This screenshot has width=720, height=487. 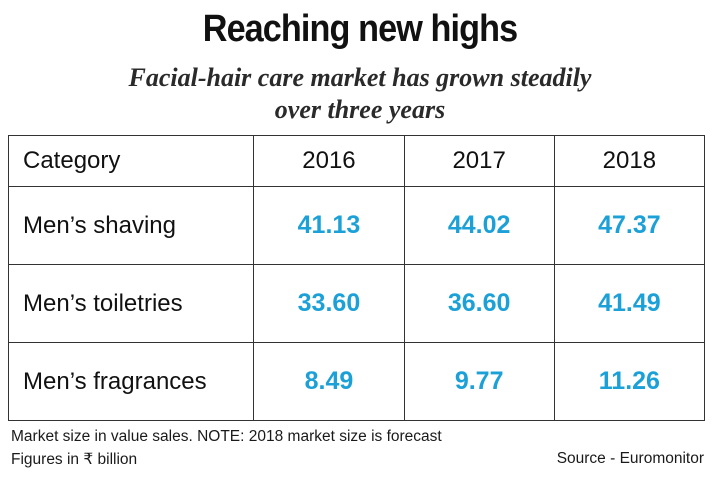 What do you see at coordinates (479, 225) in the screenshot?
I see `table-cell-value: 44.02` at bounding box center [479, 225].